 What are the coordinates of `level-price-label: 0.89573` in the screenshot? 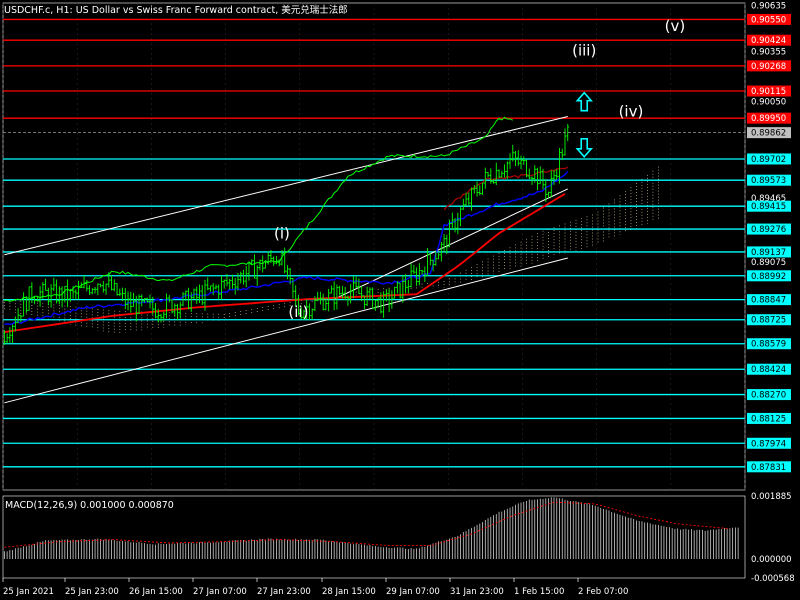 It's located at (768, 181).